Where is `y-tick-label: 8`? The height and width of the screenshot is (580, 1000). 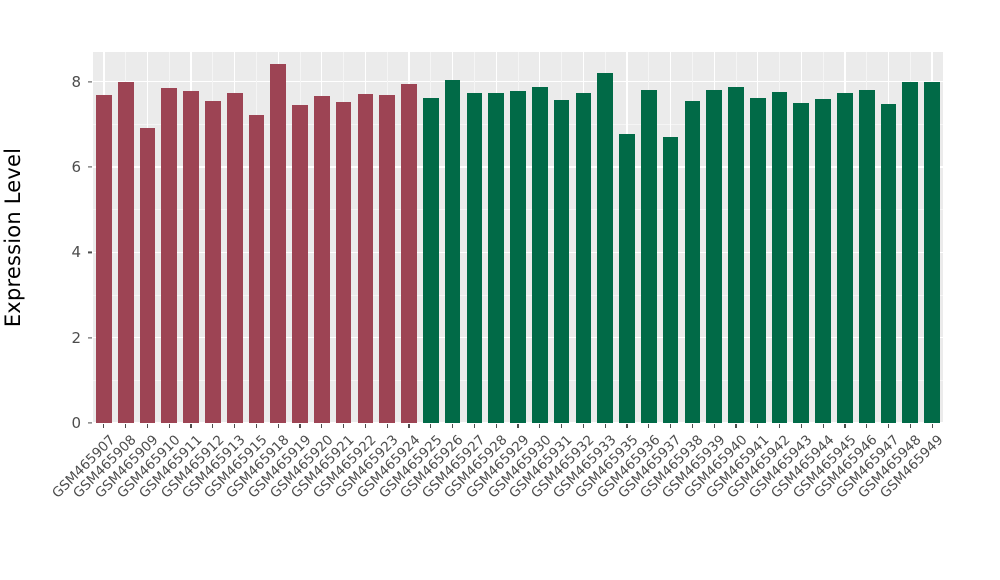
y-tick-label: 8 is located at coordinates (76, 81).